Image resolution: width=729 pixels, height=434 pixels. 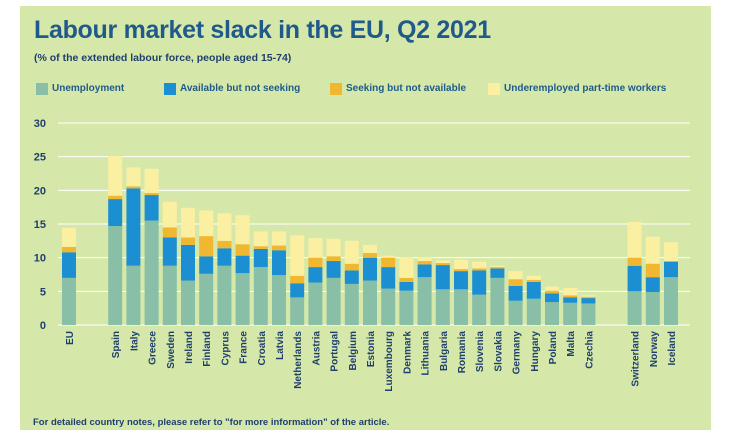 What do you see at coordinates (315, 262) in the screenshot?
I see `bar-segment-austria-s2` at bounding box center [315, 262].